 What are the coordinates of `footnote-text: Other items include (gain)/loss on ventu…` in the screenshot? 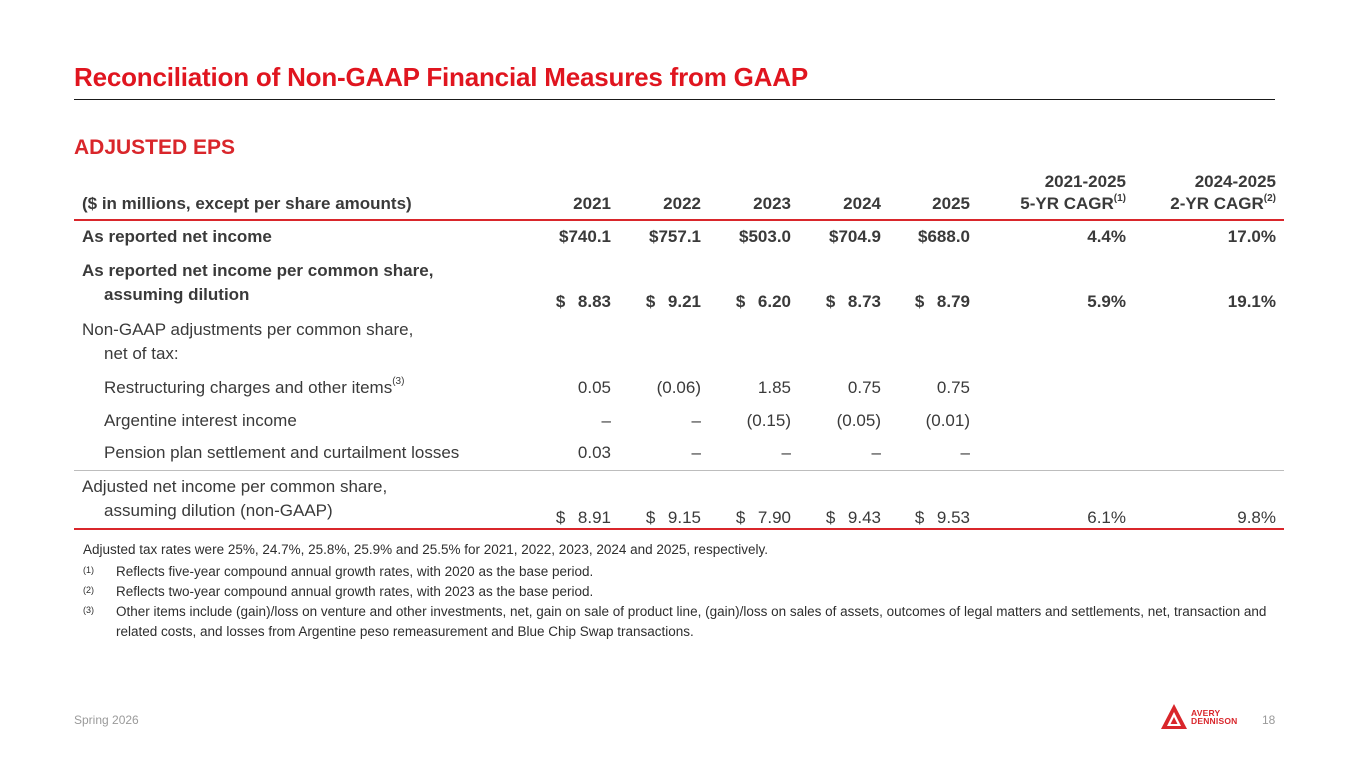 It's located at (691, 621).